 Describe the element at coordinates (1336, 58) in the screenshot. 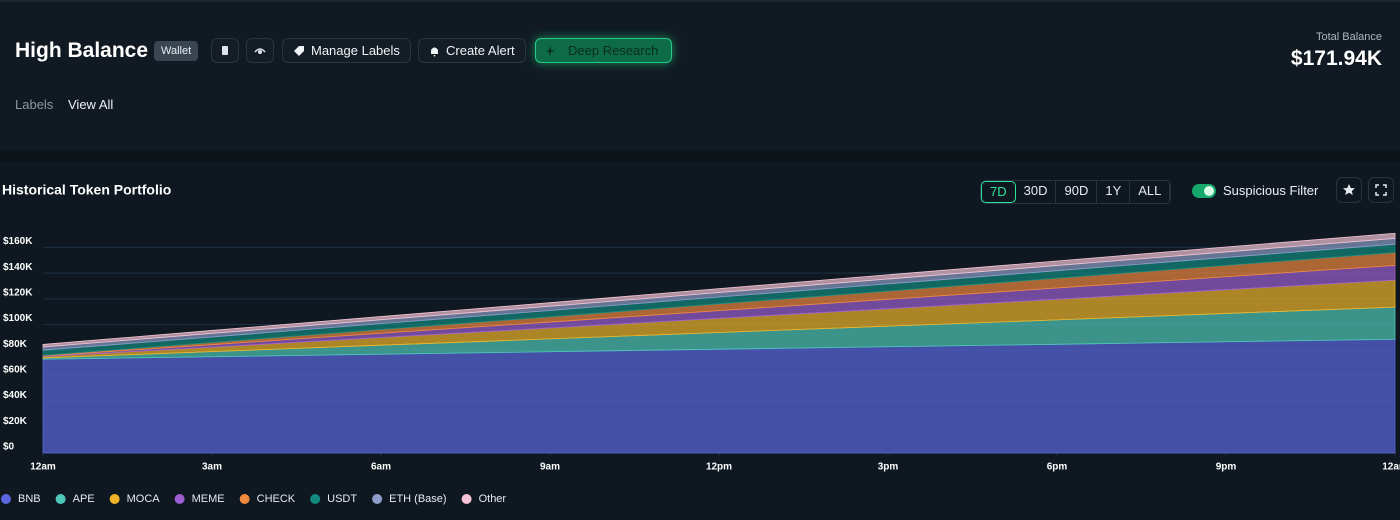

I see `balance-value: $171.94K` at that location.